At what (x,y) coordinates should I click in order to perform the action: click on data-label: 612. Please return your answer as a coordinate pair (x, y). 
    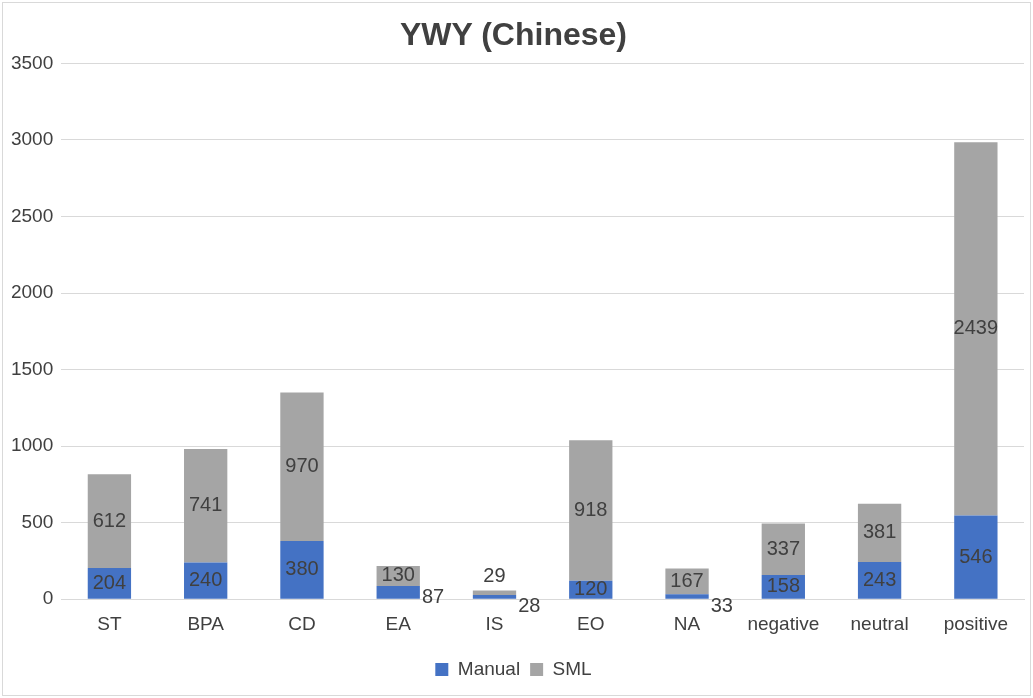
    Looking at the image, I should click on (109, 519).